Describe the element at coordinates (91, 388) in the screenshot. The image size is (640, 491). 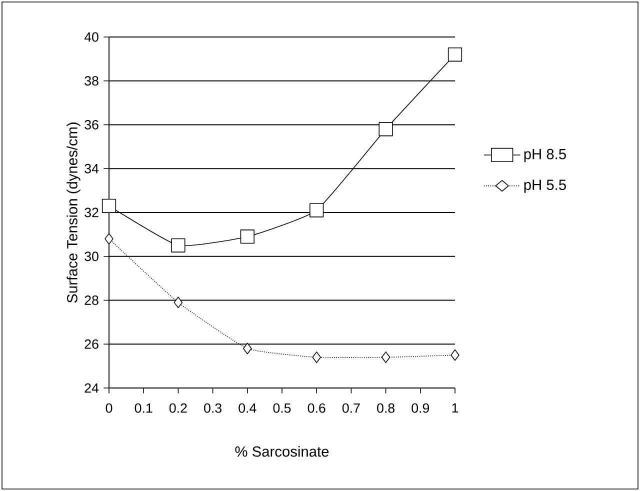
I see `y-tick-label: 24` at that location.